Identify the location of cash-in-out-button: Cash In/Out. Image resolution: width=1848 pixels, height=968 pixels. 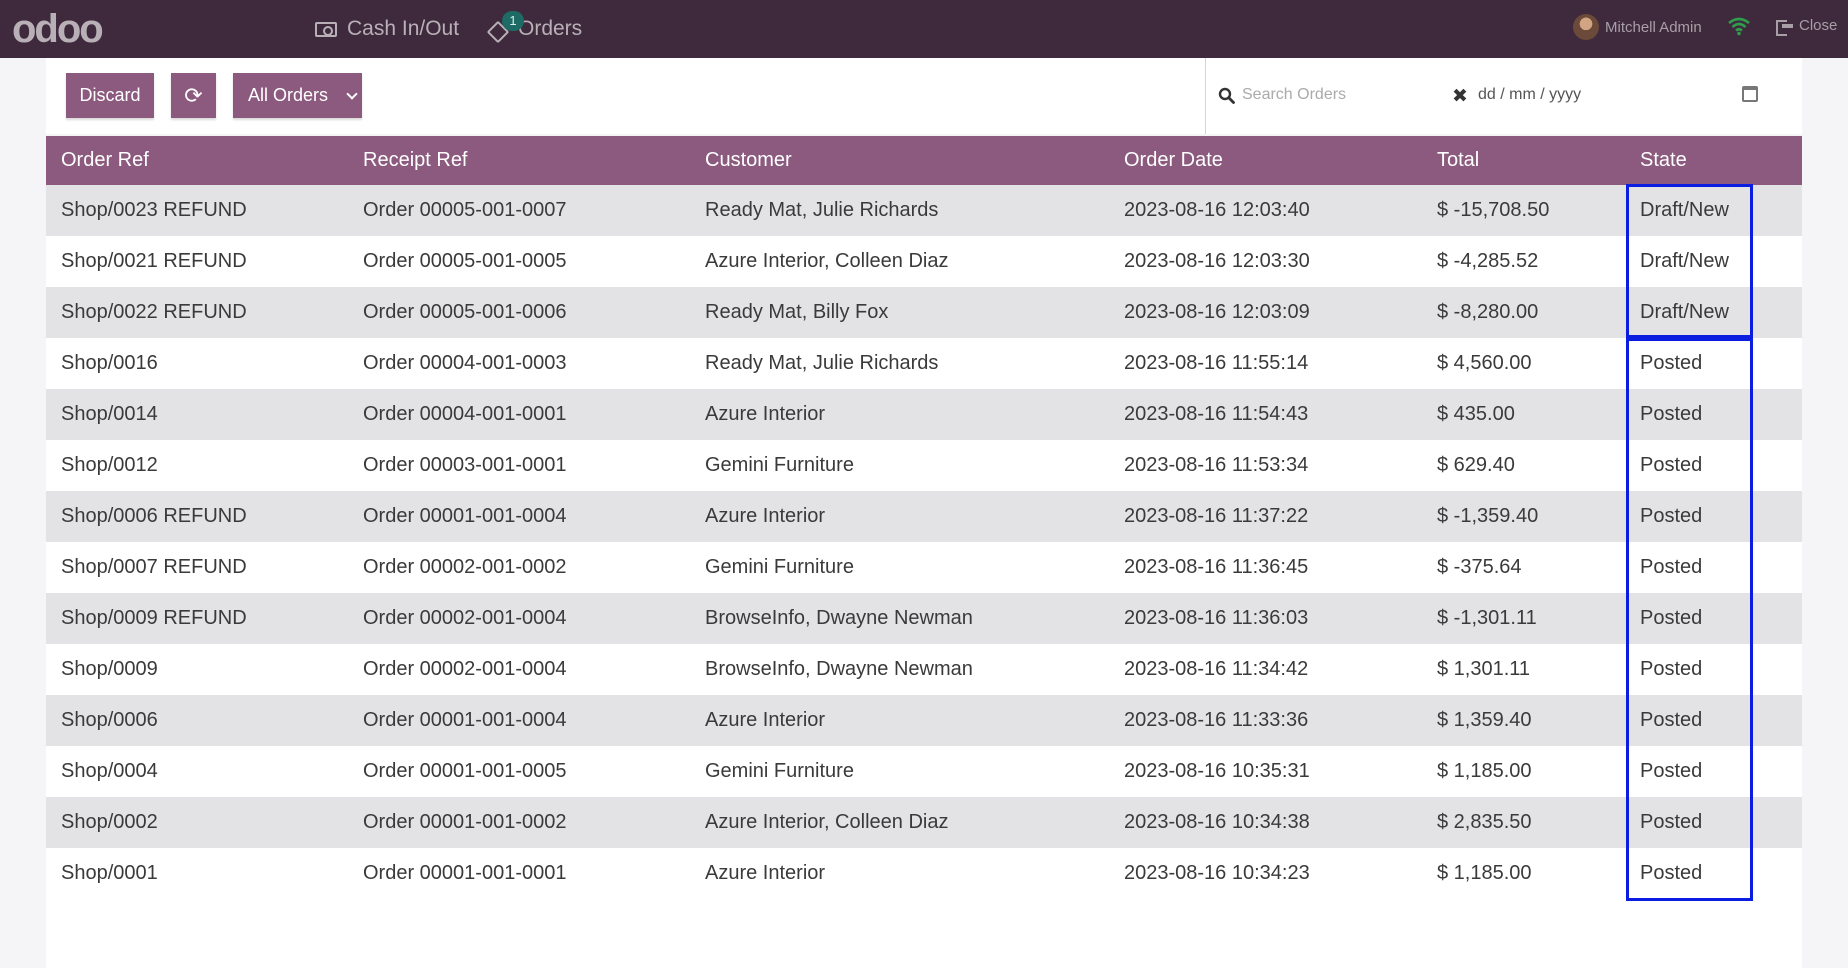
(387, 29).